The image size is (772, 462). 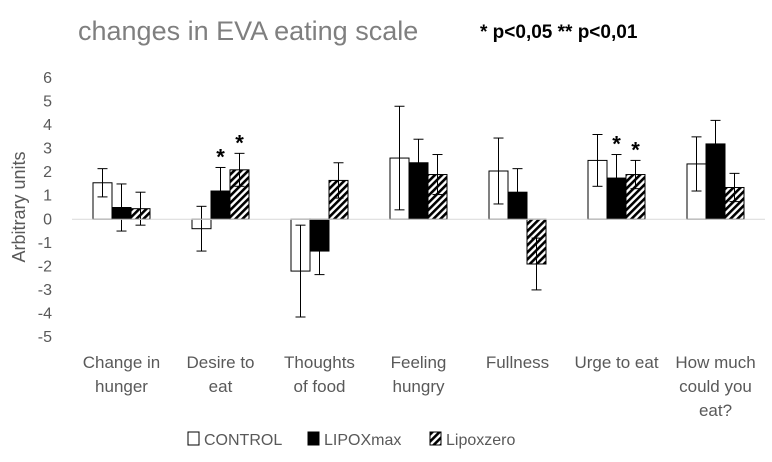 I want to click on legend-label: Lipoxzero, so click(x=480, y=440).